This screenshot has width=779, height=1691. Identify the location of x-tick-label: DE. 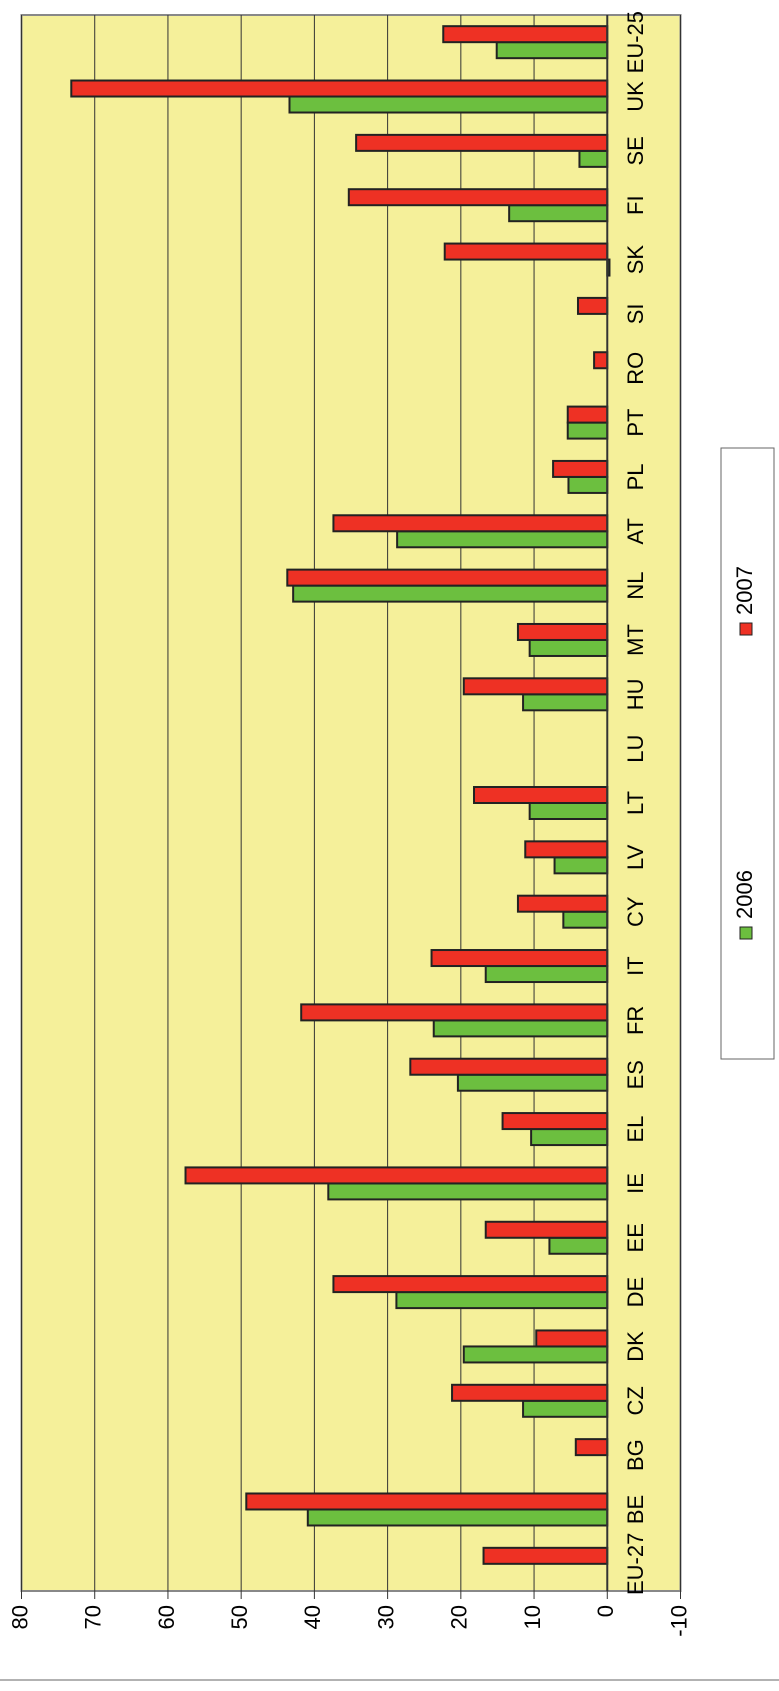
(635, 1292).